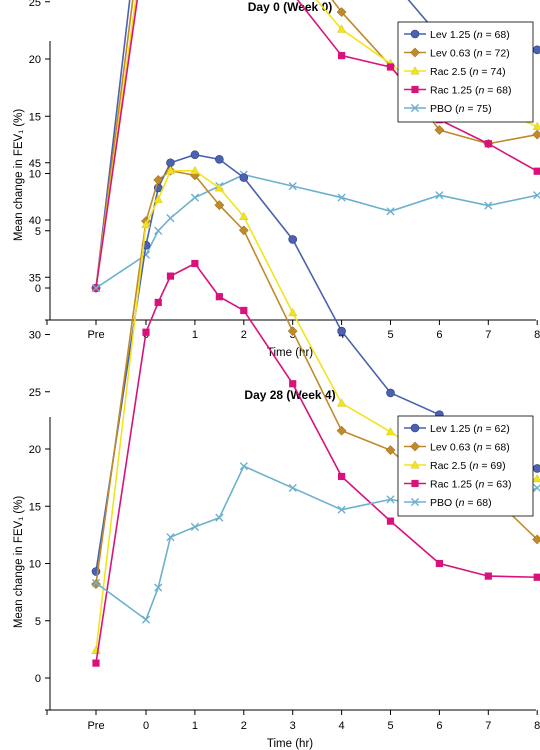  I want to click on x-tick-label: 4, so click(342, 726).